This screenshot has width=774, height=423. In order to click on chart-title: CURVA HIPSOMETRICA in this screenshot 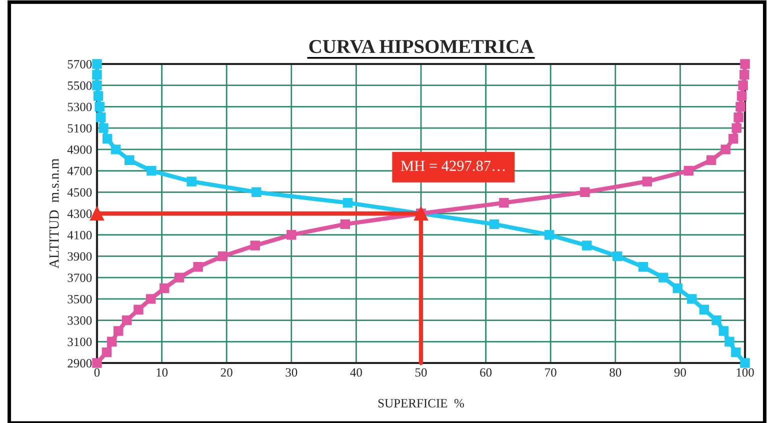, I will do `click(421, 47)`.